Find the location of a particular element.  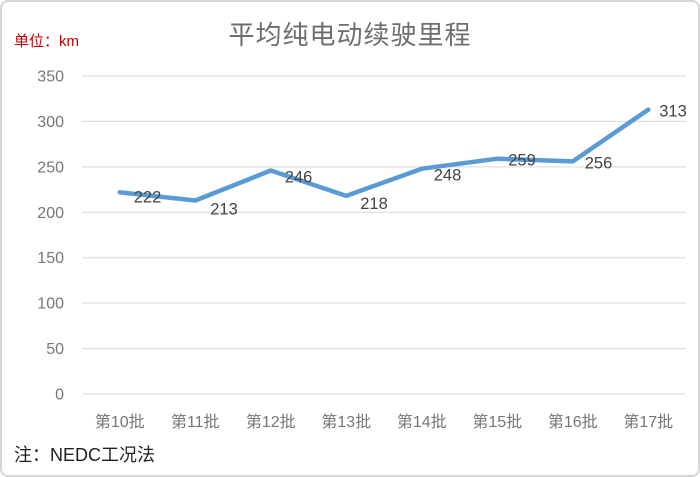

y-tick-label: 50 is located at coordinates (55, 349).